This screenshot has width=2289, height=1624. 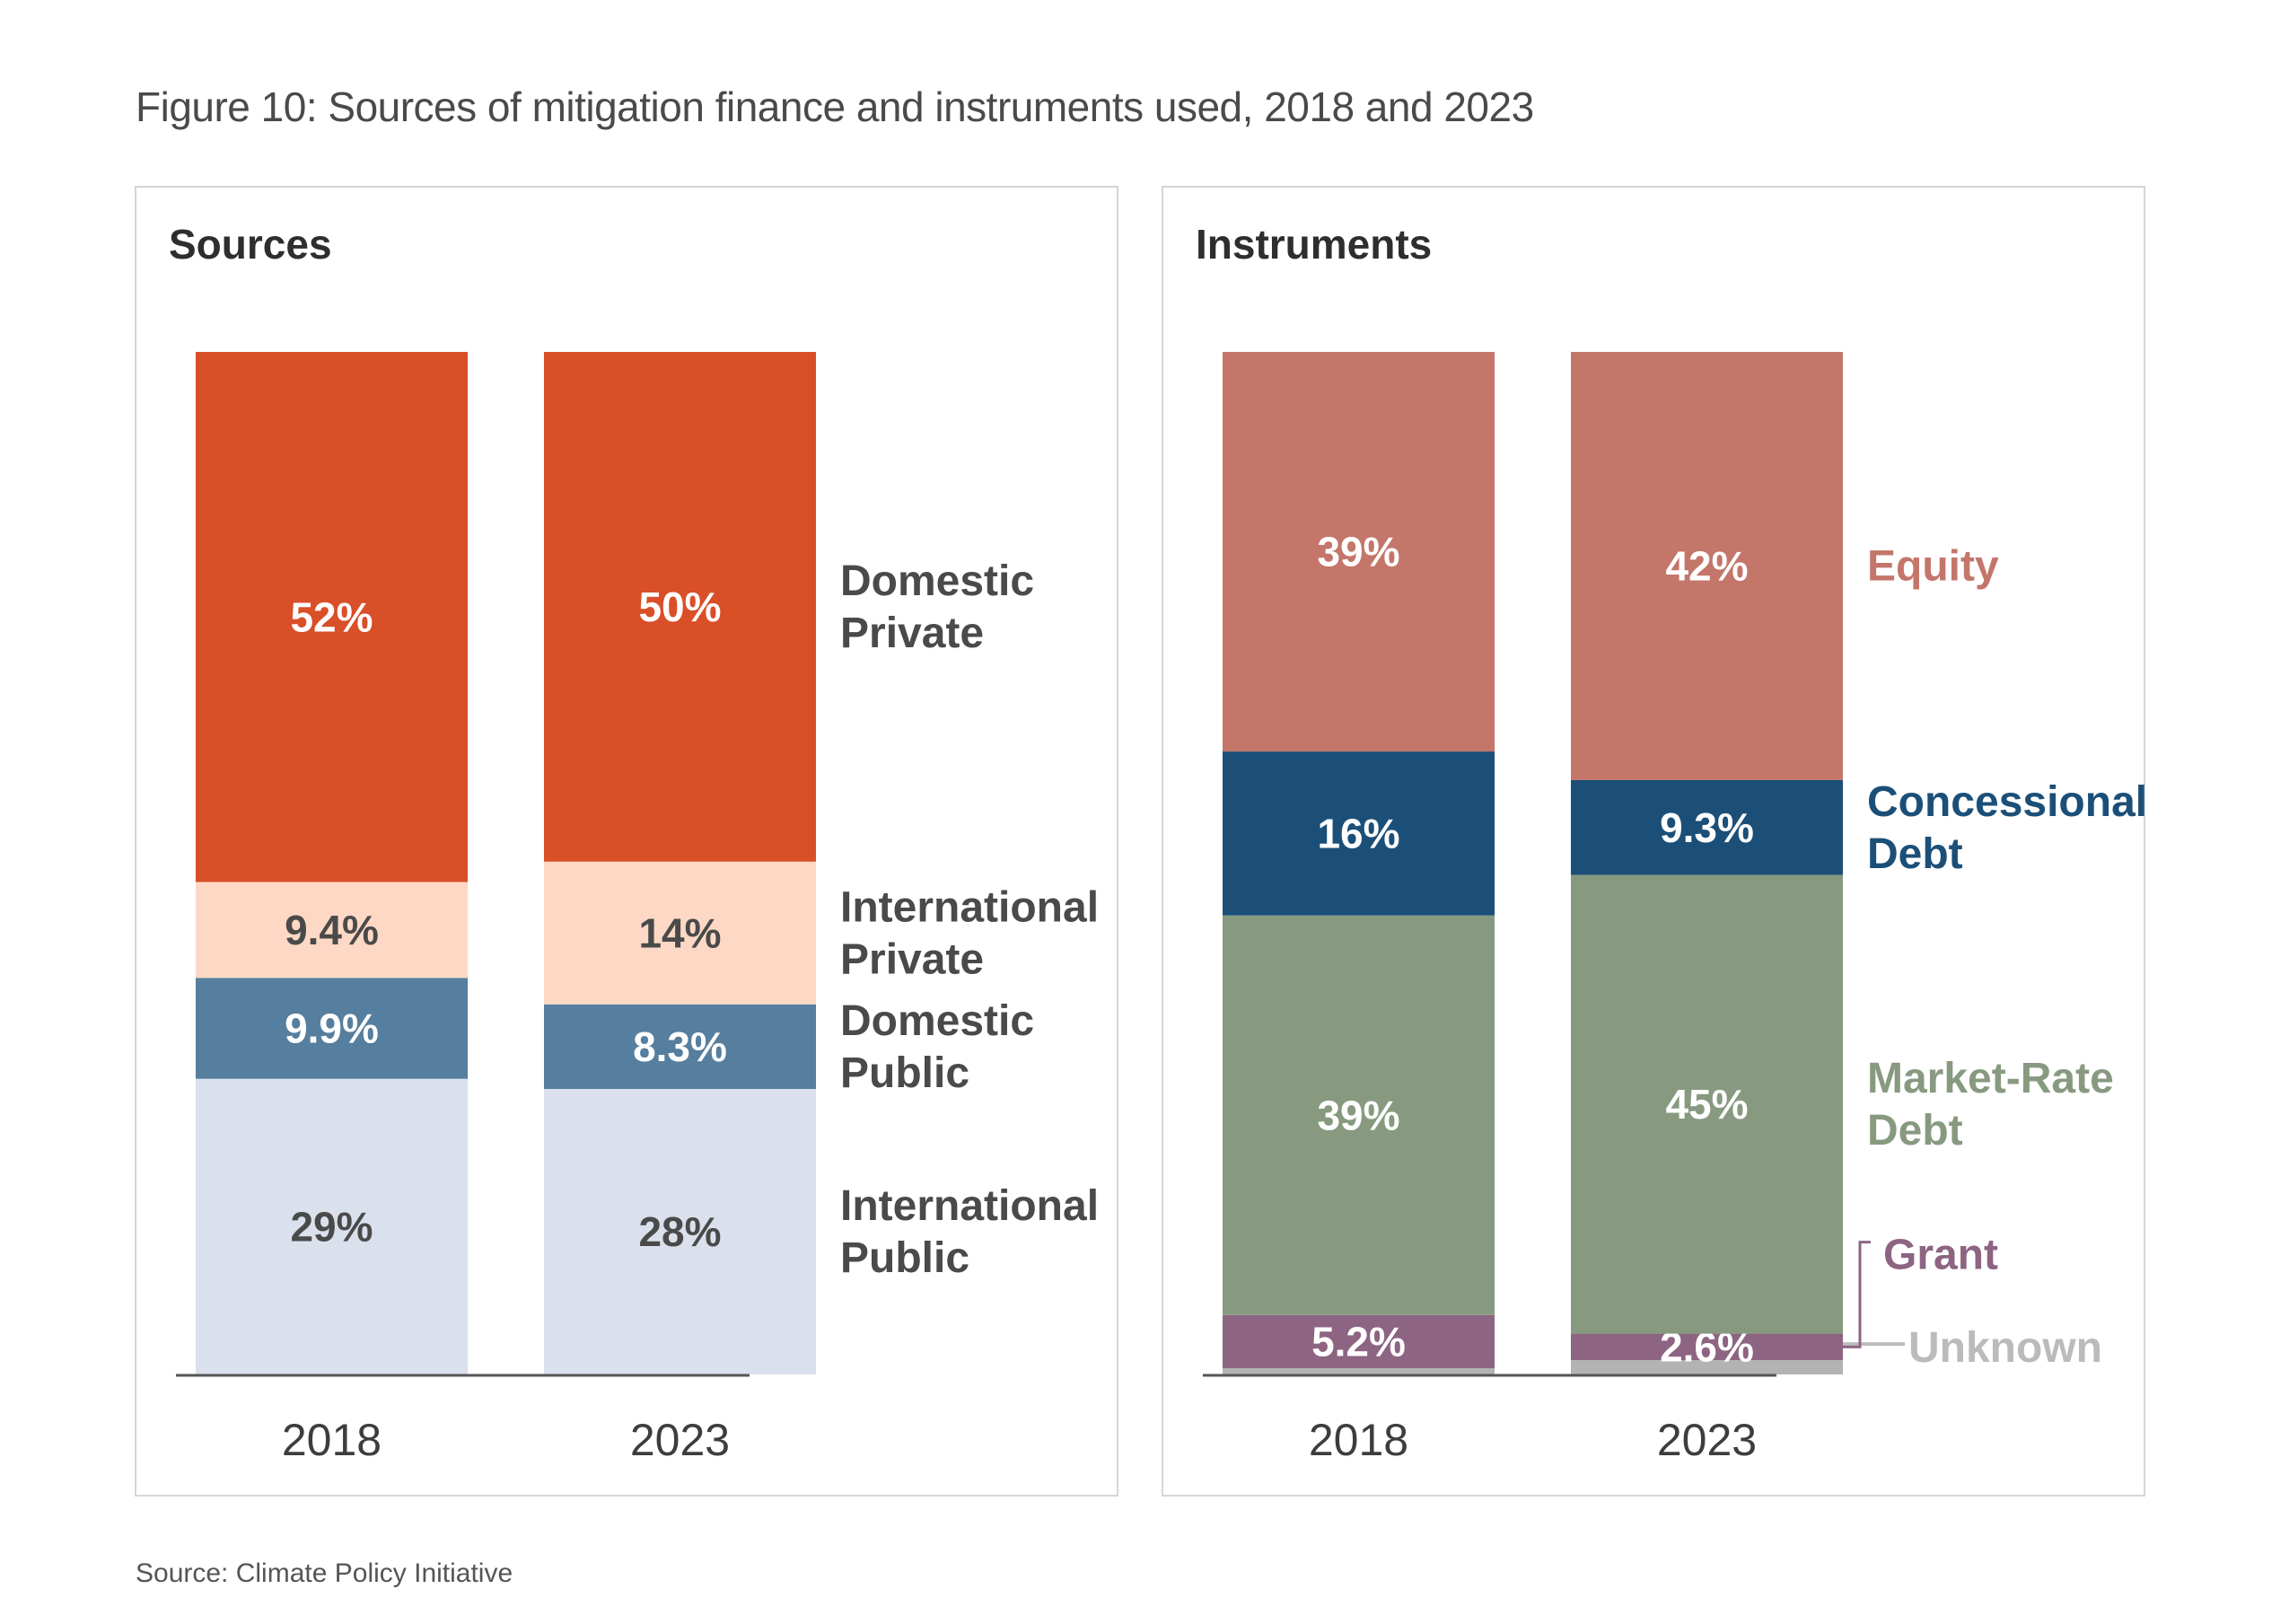 I want to click on bar-segment-domestic-public-2023, so click(x=680, y=1047).